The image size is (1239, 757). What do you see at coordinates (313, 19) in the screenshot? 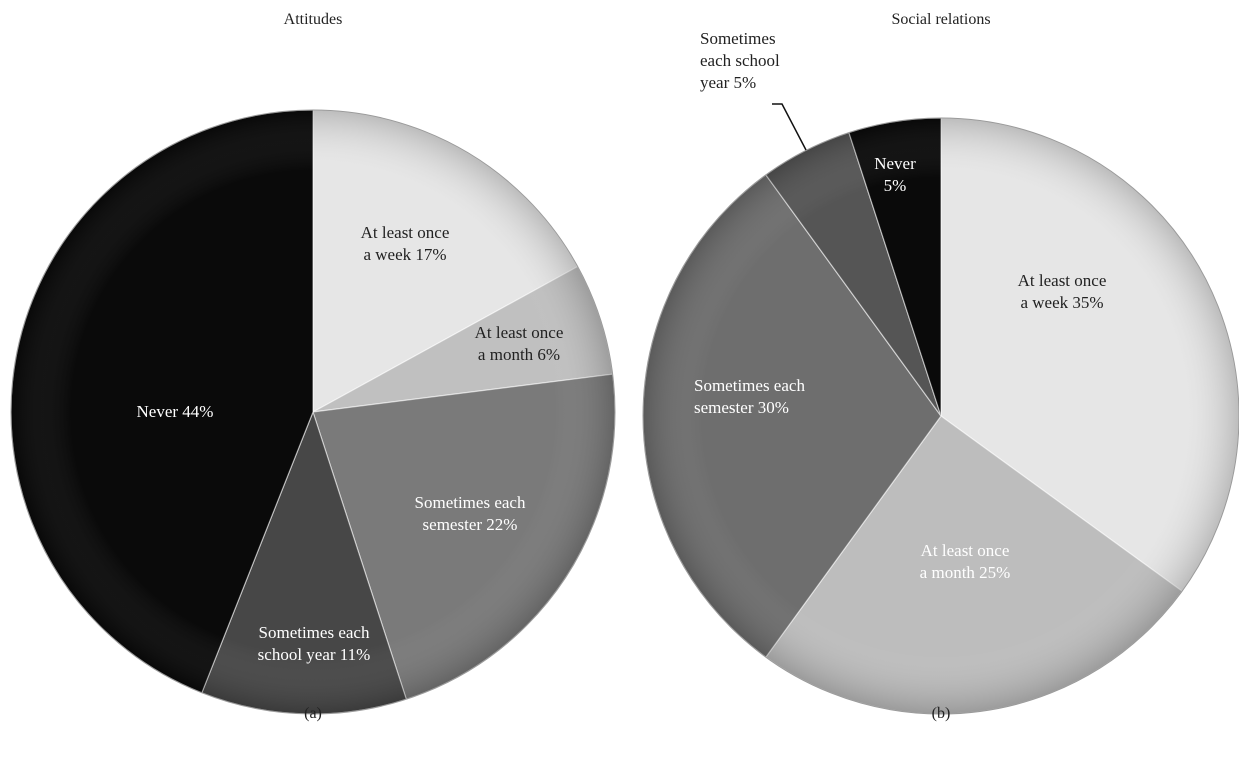
I see `chart-title: Attitudes` at bounding box center [313, 19].